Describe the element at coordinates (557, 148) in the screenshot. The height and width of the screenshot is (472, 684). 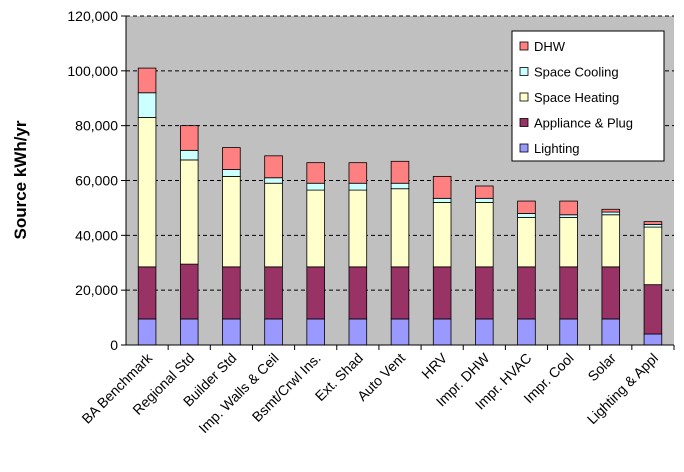
I see `legend-label: Lighting` at that location.